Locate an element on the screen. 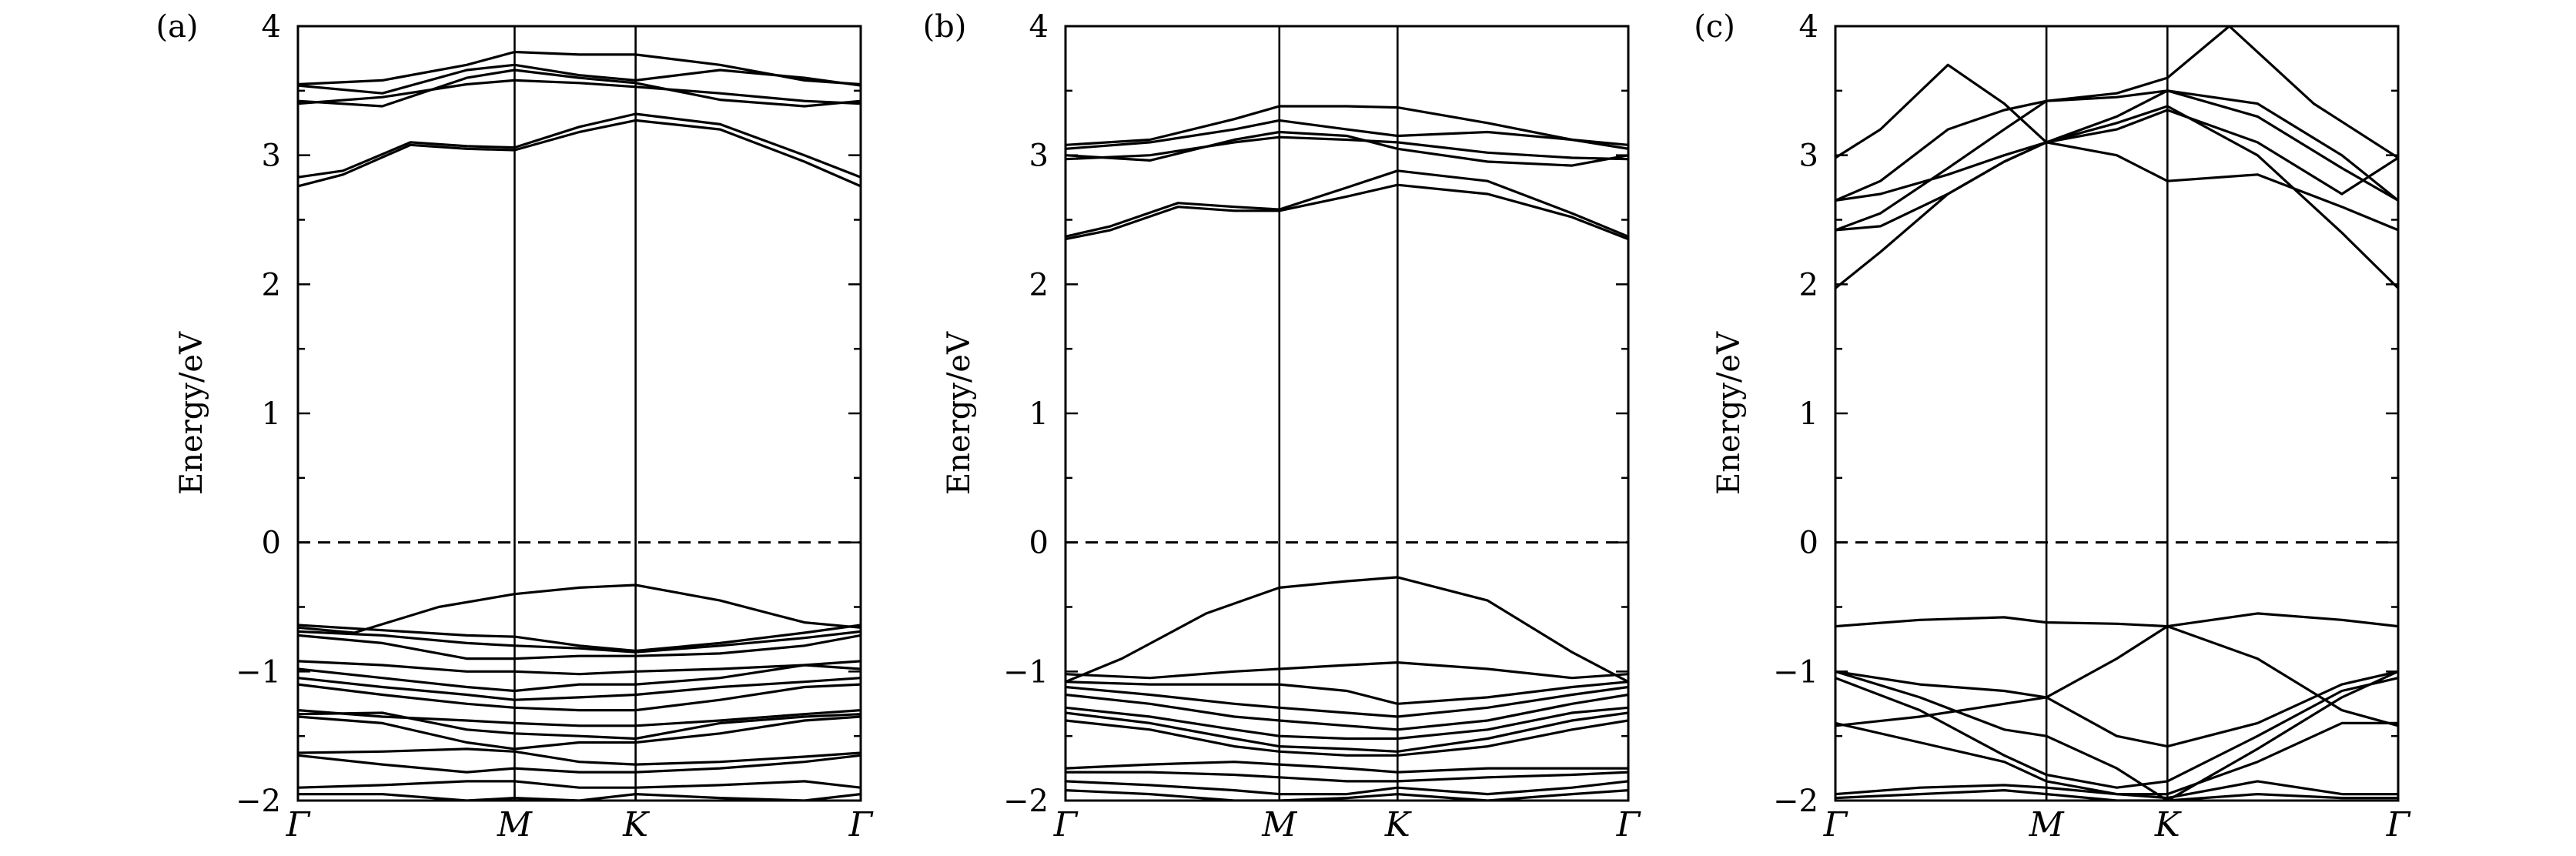  band-line-v14 is located at coordinates (580, 784).